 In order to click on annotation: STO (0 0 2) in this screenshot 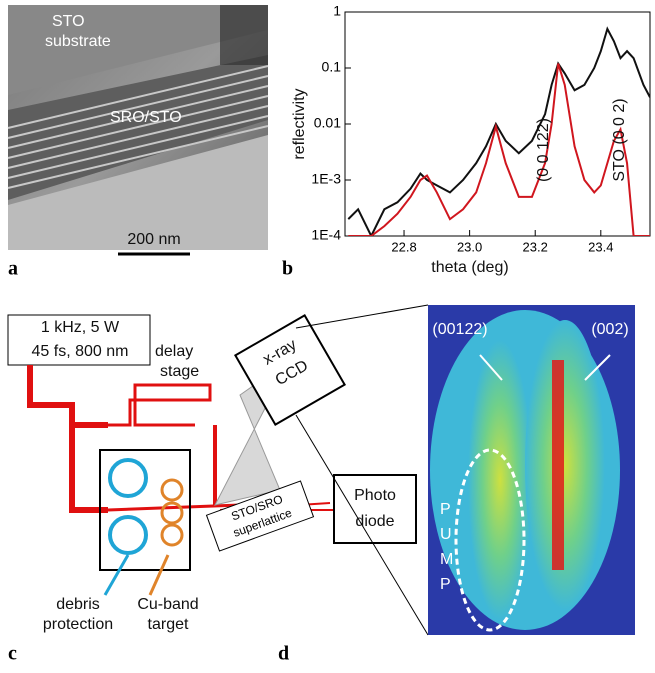, I will do `click(619, 139)`.